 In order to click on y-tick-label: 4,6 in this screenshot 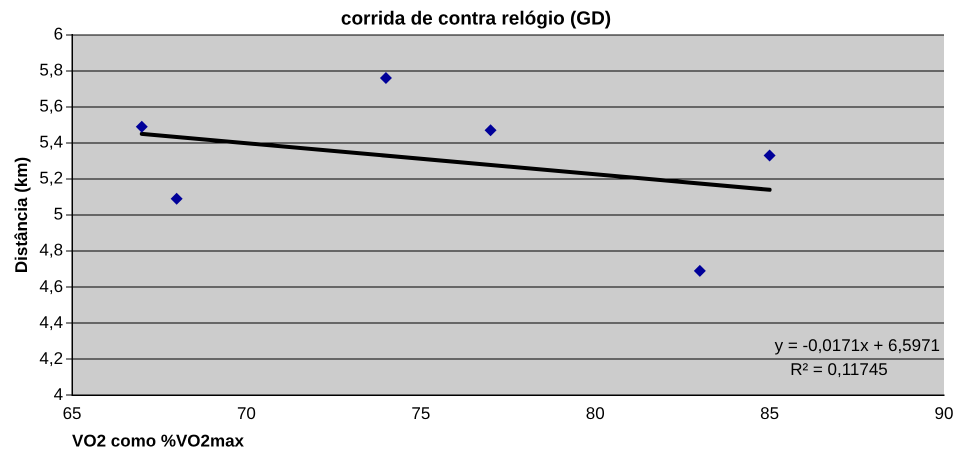, I will do `click(51, 286)`.